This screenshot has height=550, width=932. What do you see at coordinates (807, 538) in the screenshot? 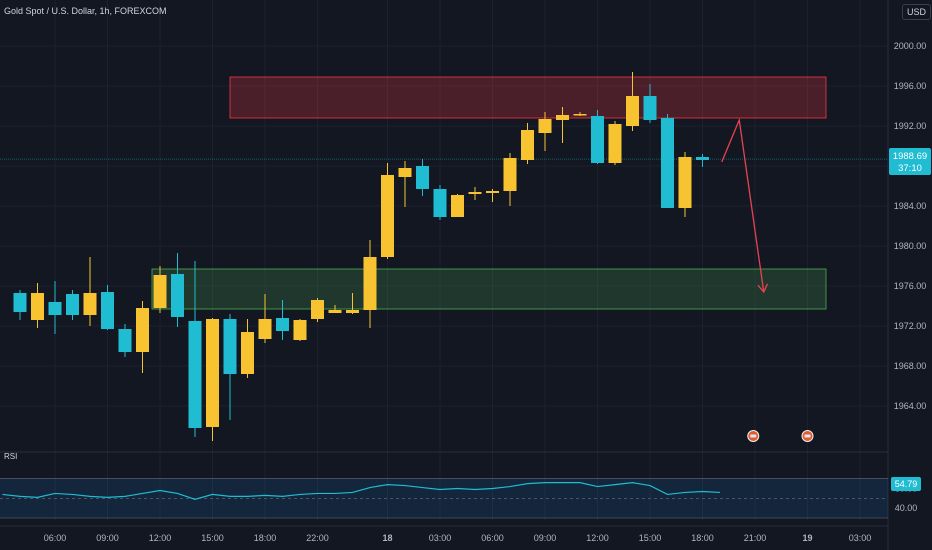
I see `time-tick-label: 19` at bounding box center [807, 538].